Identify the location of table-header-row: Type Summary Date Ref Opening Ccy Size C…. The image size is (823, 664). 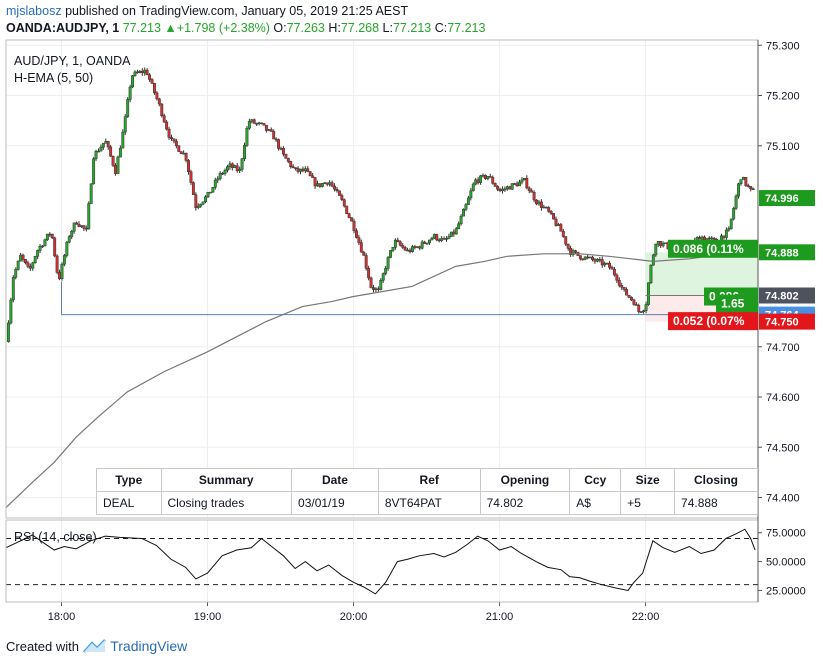
(427, 480).